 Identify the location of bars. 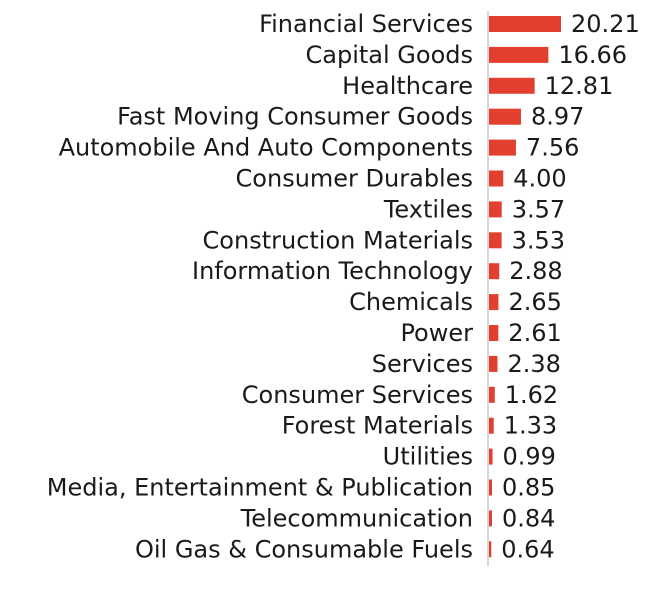
(525, 287).